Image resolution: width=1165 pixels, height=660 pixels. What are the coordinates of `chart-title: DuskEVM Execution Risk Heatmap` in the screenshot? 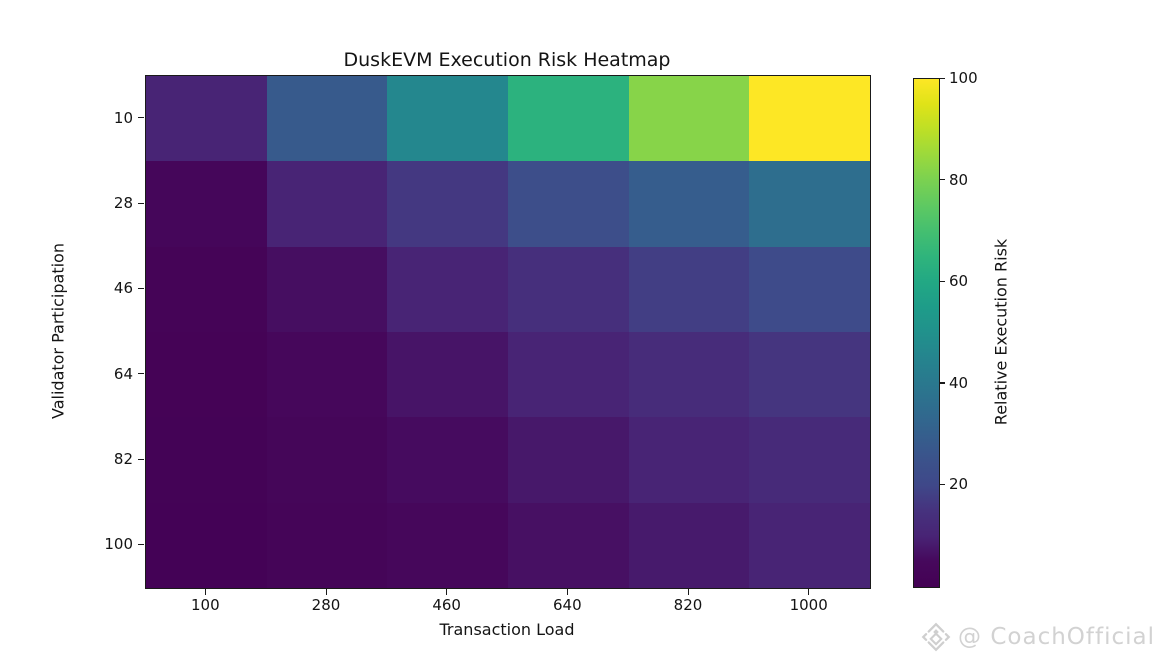 It's located at (507, 60).